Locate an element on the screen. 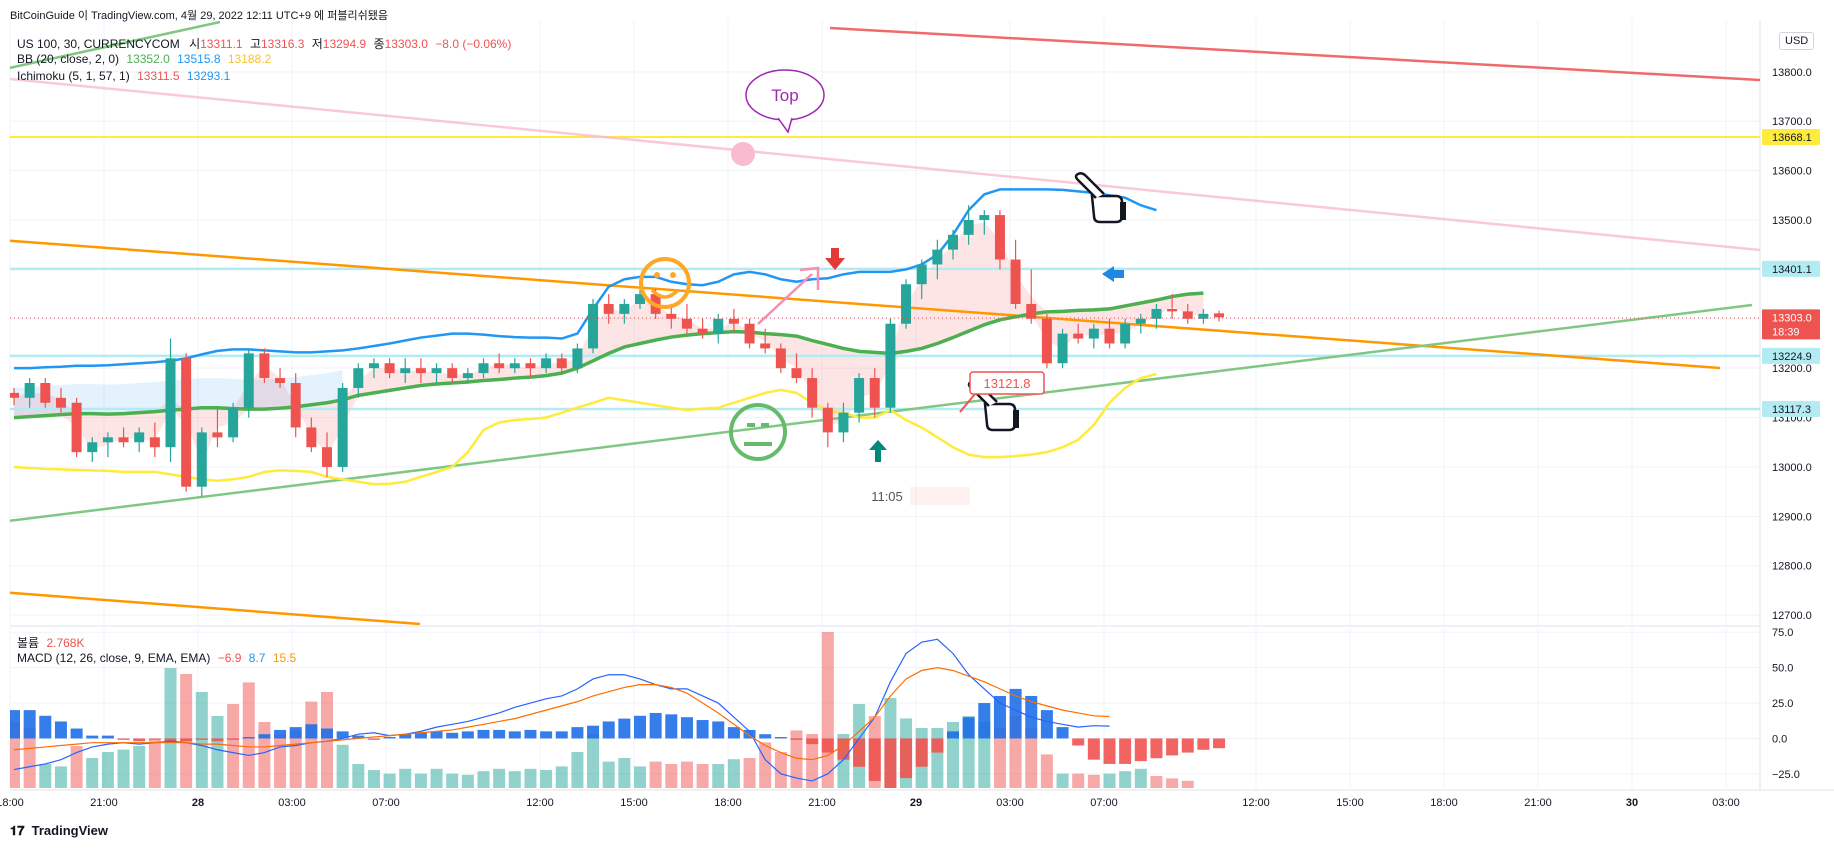  green-up-arrow-icon is located at coordinates (878, 451).